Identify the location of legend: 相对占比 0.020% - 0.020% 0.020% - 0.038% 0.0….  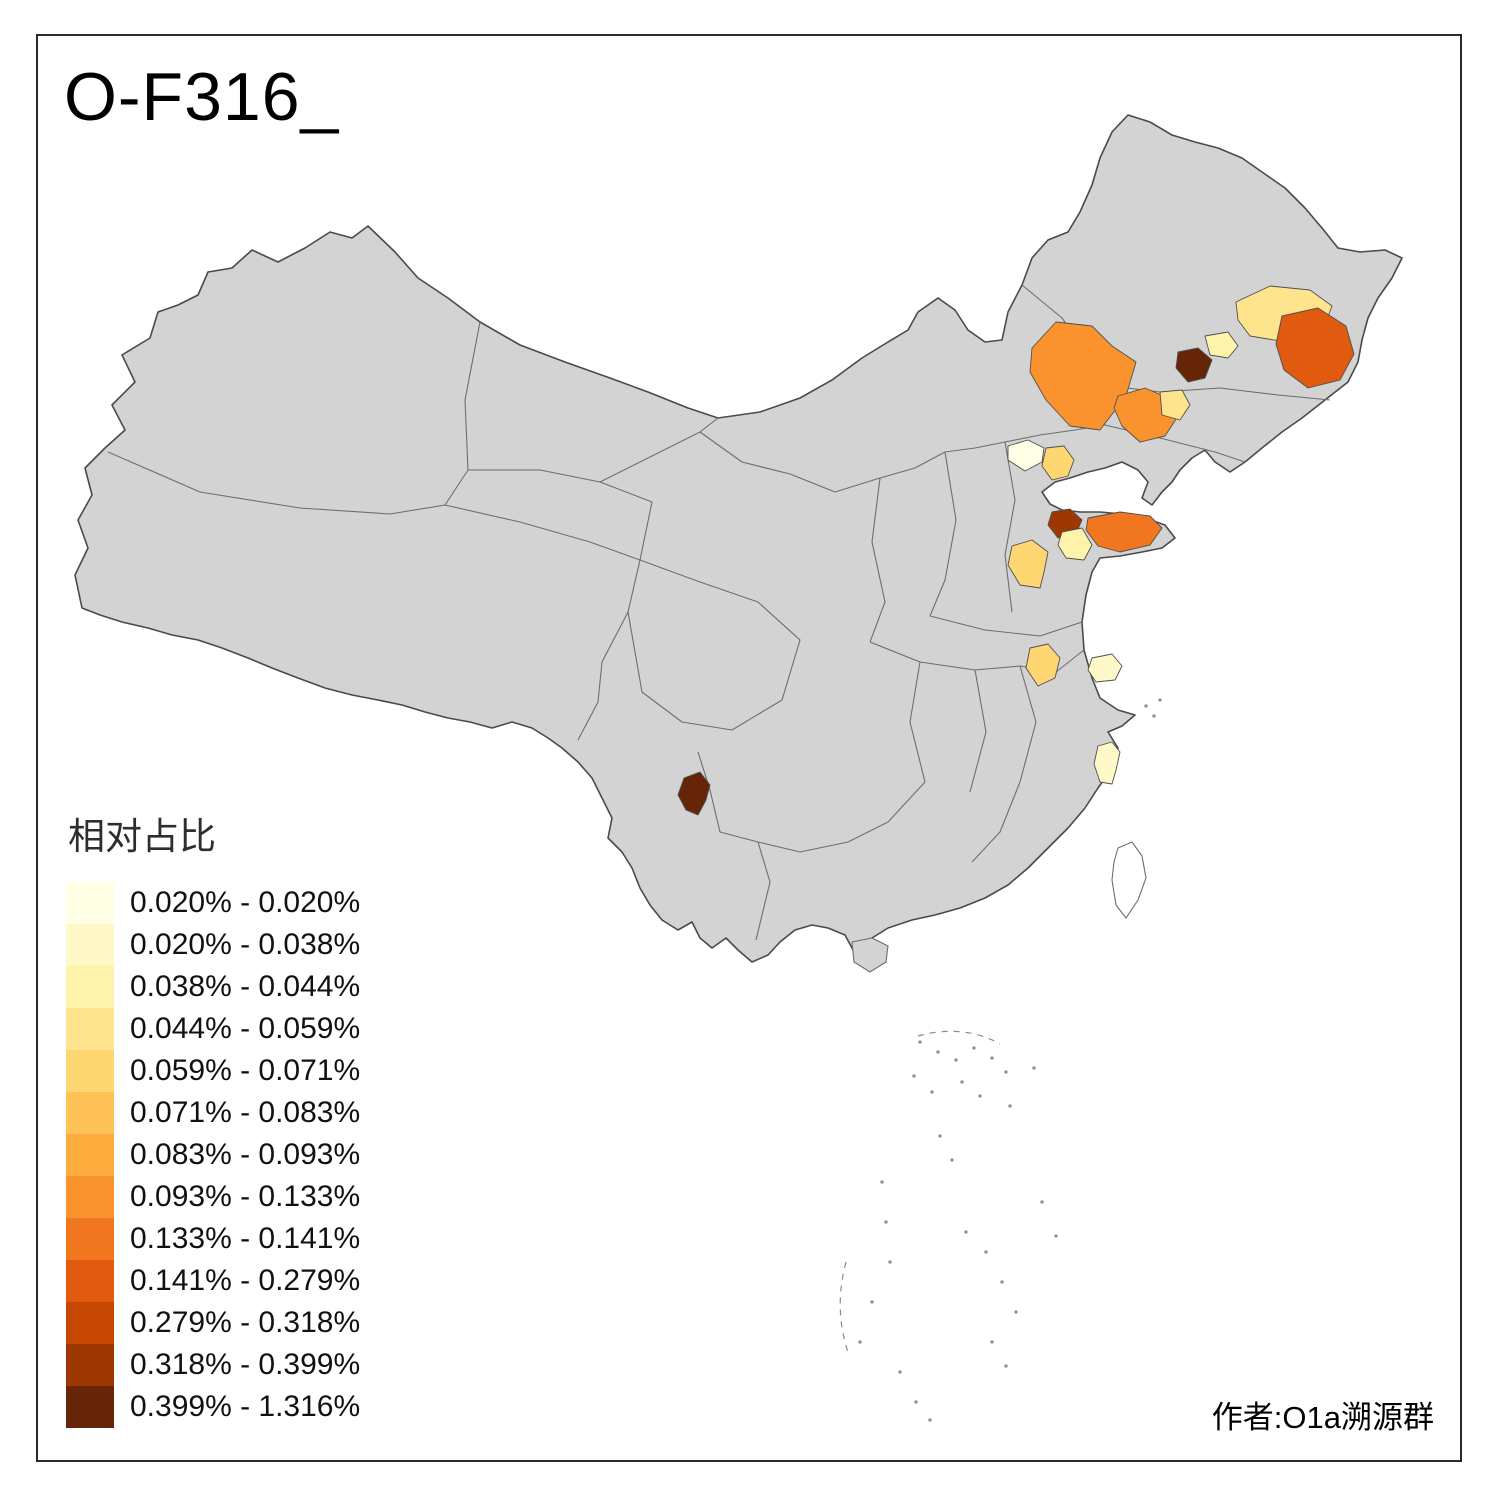
(213, 1117).